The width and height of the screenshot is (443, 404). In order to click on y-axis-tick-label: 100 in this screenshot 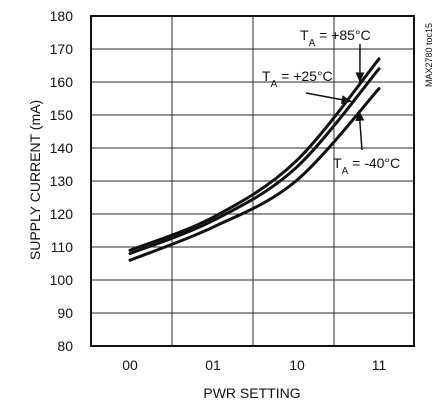, I will do `click(62, 280)`.